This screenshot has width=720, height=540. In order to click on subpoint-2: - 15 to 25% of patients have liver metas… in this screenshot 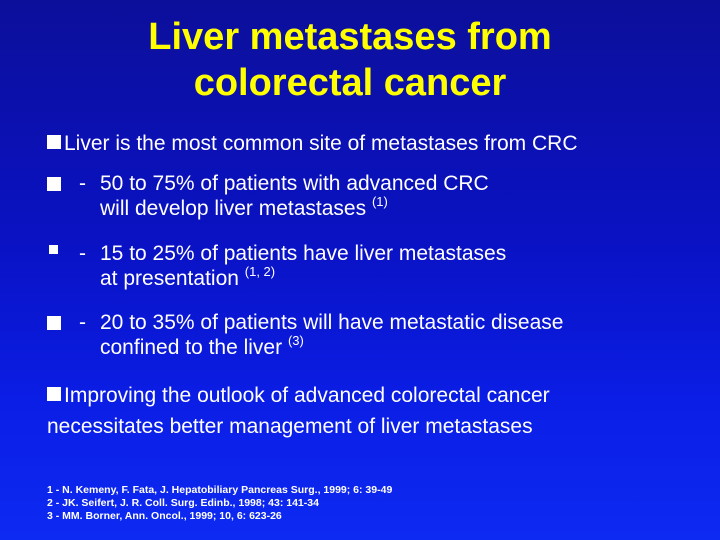, I will do `click(356, 266)`.